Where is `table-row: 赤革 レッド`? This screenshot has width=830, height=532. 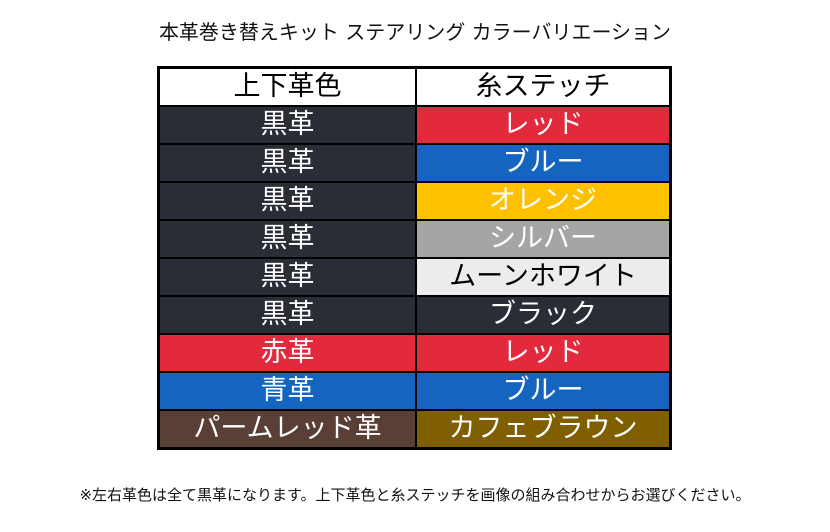 table-row: 赤革 レッド is located at coordinates (414, 353).